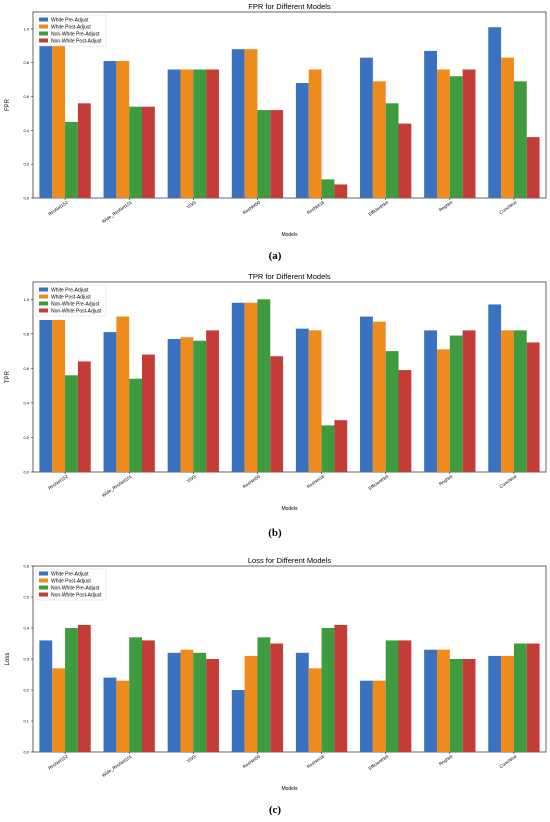 The height and width of the screenshot is (822, 550). What do you see at coordinates (123, 394) in the screenshot?
I see `bar-white-post-adjust-wide-resnet101` at bounding box center [123, 394].